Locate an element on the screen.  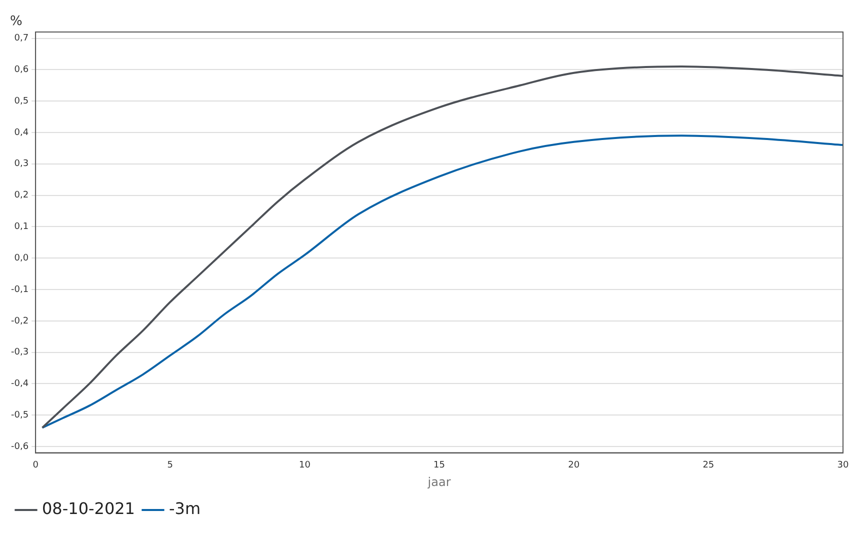
x-tick-label: 20 is located at coordinates (574, 465).